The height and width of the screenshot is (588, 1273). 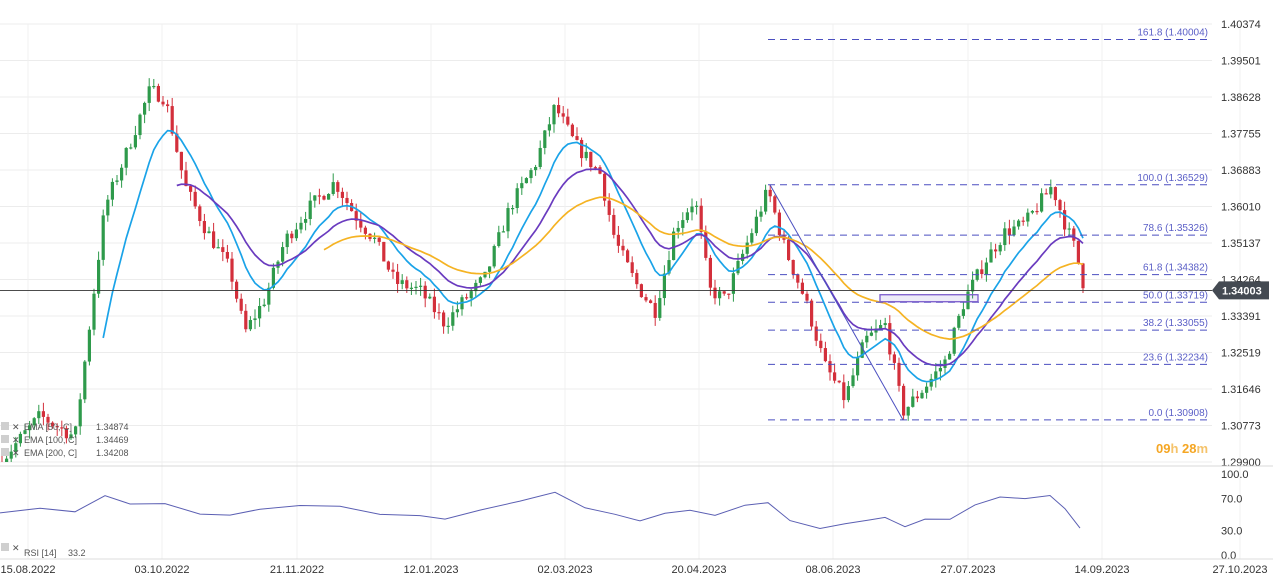 What do you see at coordinates (1241, 353) in the screenshot?
I see `y-tick-label: 1.32519` at bounding box center [1241, 353].